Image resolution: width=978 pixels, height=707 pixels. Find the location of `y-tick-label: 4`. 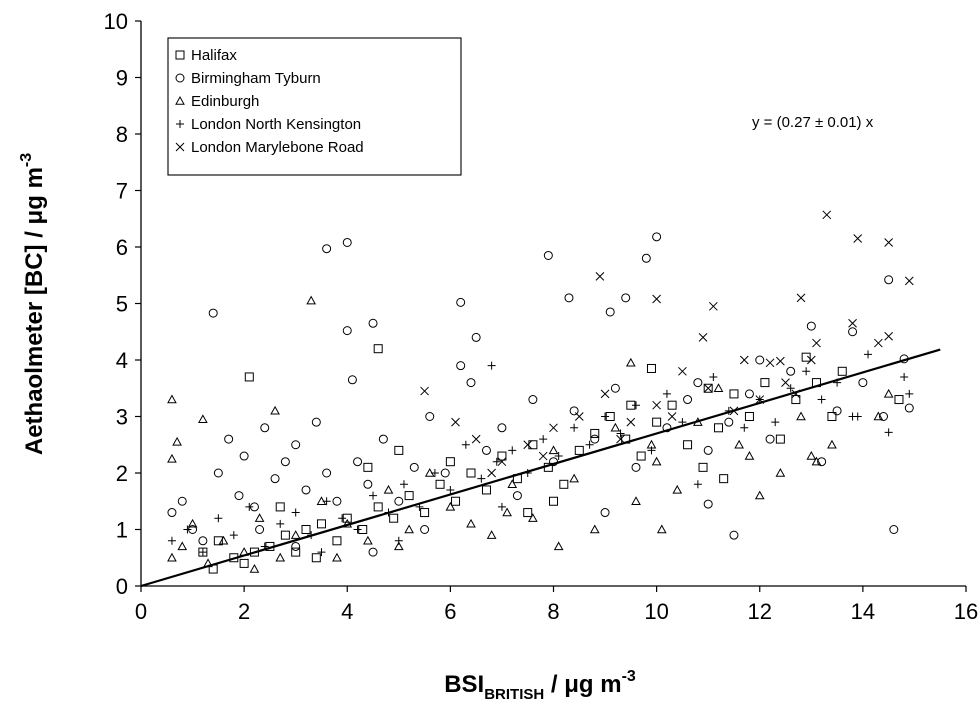

y-tick-label: 4 is located at coordinates (122, 360).